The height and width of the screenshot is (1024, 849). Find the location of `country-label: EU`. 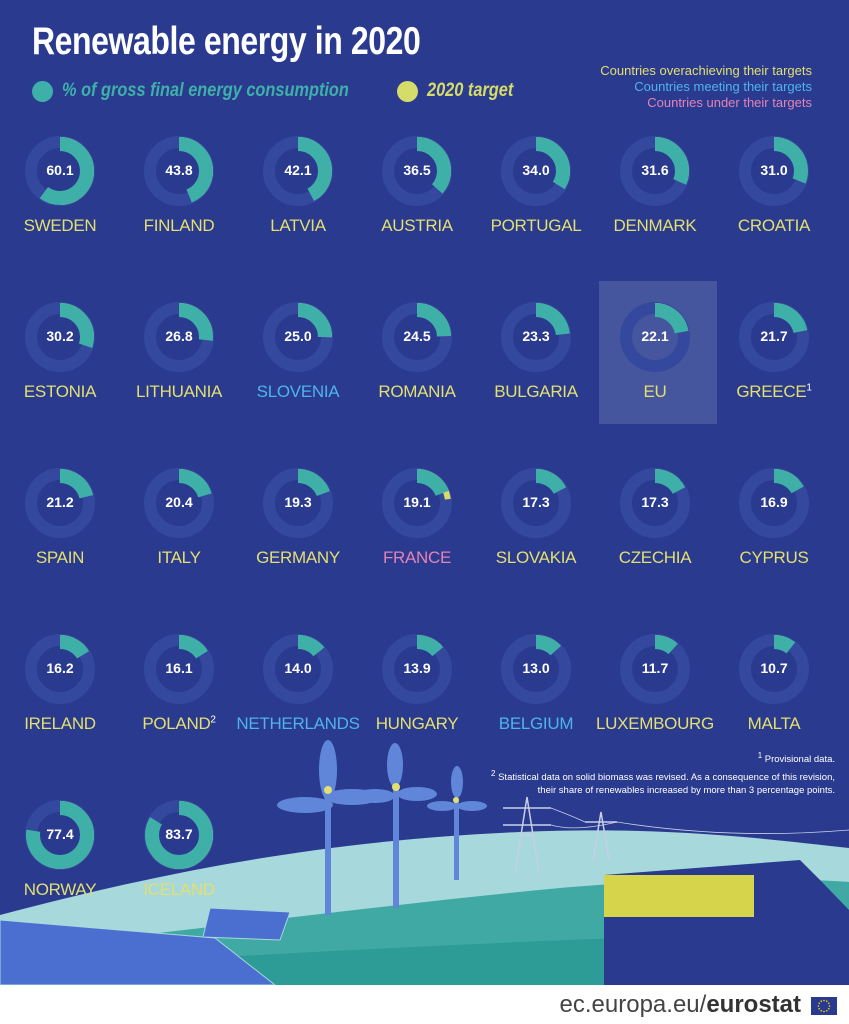

country-label: EU is located at coordinates (655, 391).